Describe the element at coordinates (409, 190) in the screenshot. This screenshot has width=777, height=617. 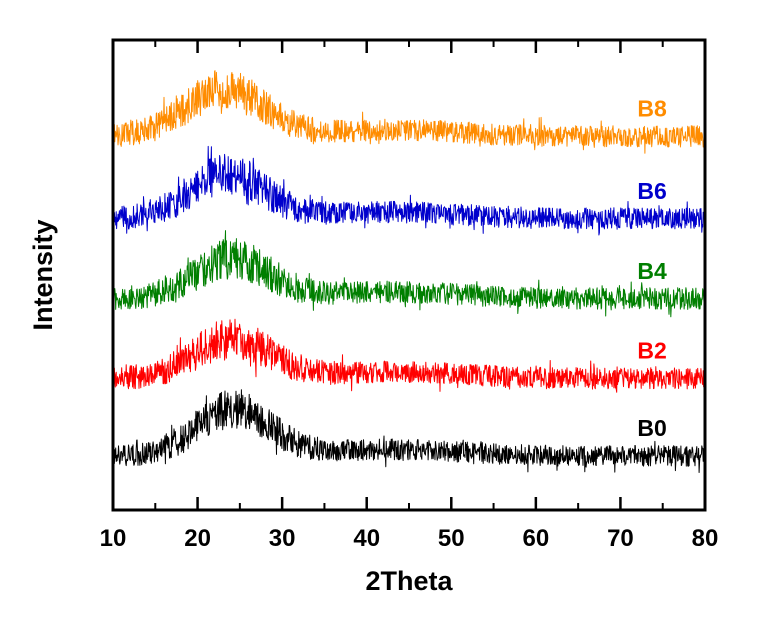
I see `trace-B6` at that location.